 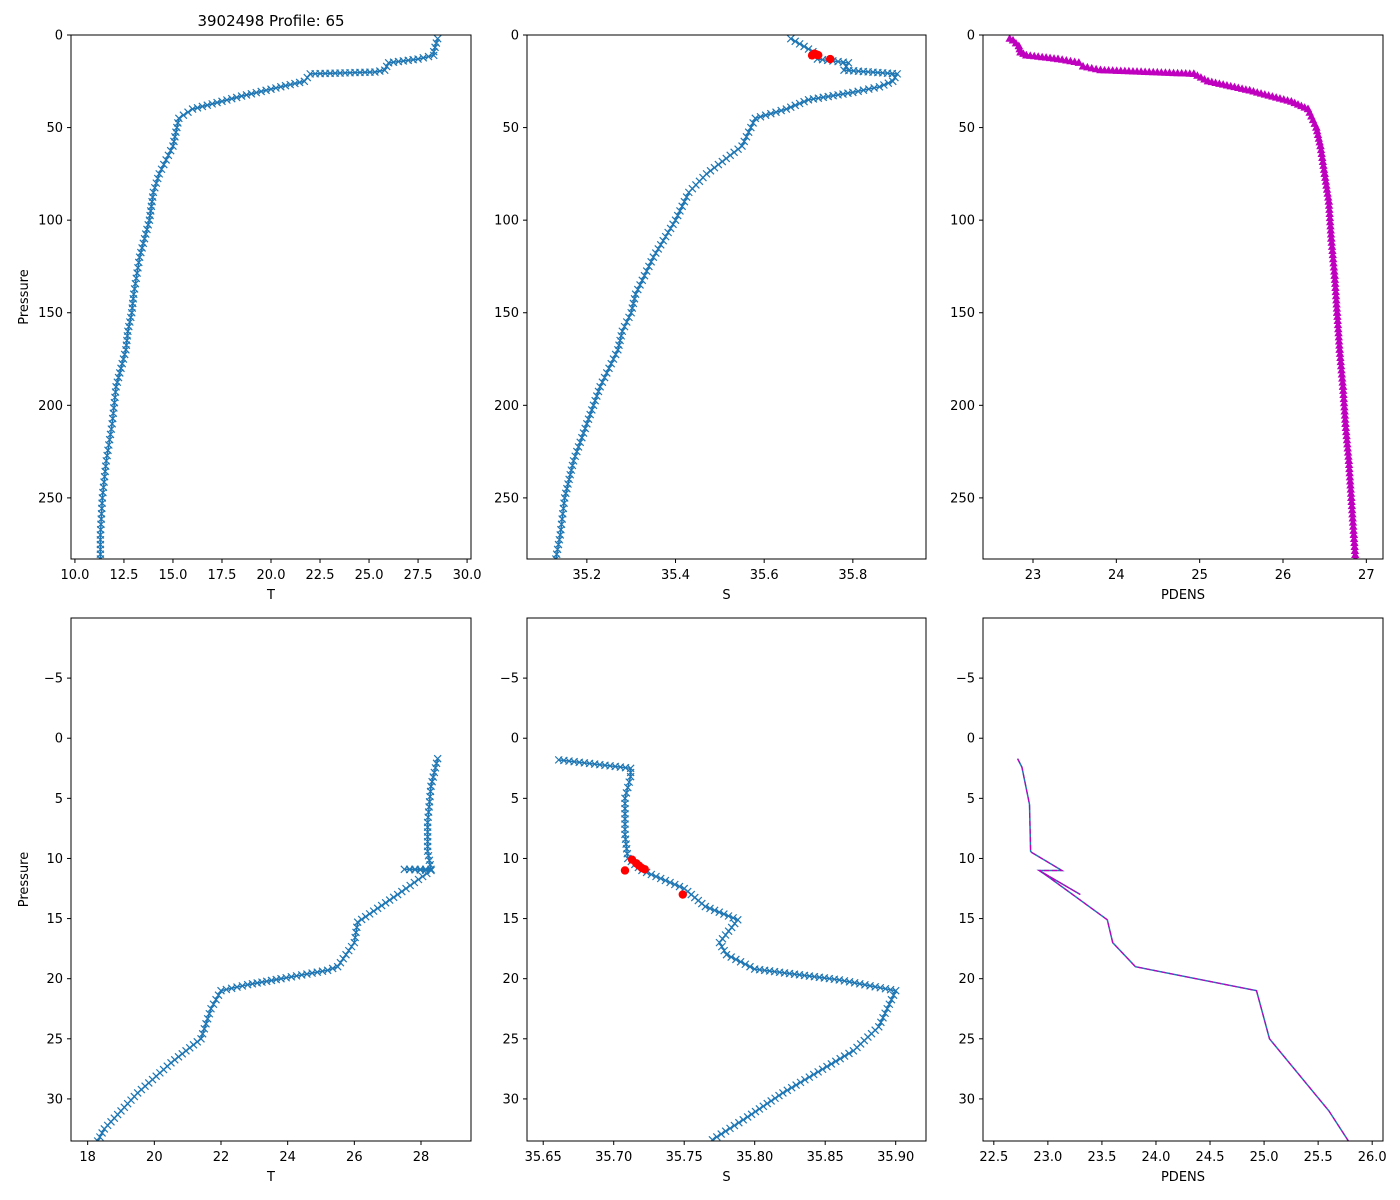 What do you see at coordinates (1155, 1157) in the screenshot?
I see `x-tick-label: 24.0` at bounding box center [1155, 1157].